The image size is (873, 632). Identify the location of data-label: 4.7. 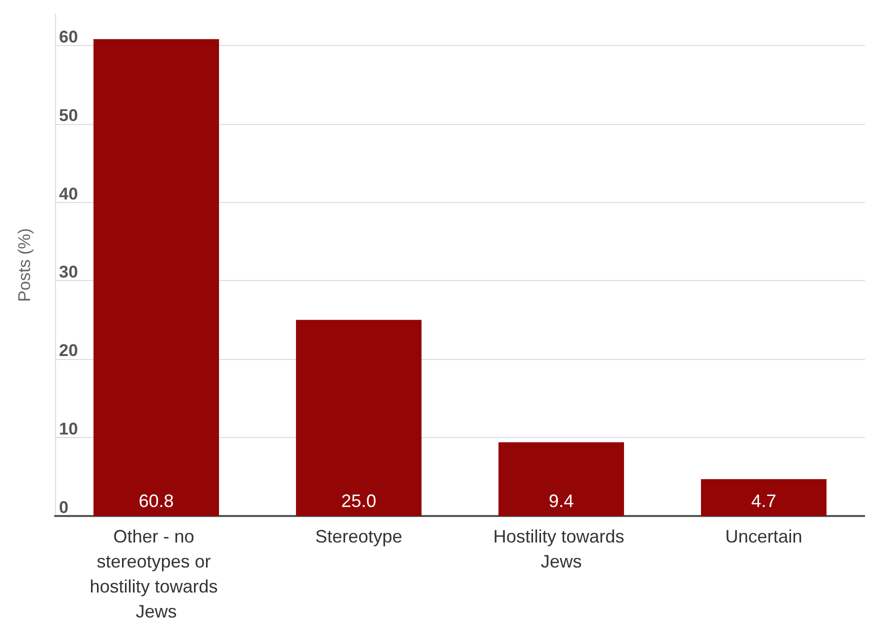
(763, 501).